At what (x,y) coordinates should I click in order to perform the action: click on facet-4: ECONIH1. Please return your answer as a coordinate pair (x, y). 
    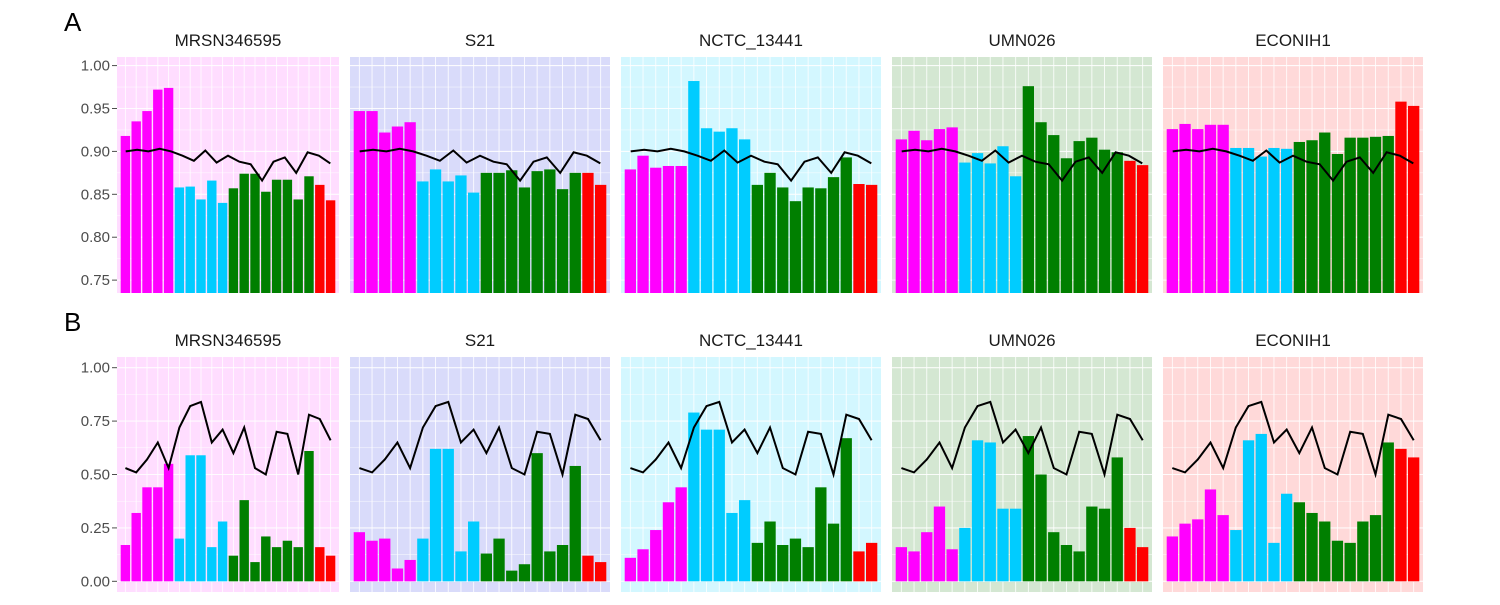
    Looking at the image, I should click on (1293, 461).